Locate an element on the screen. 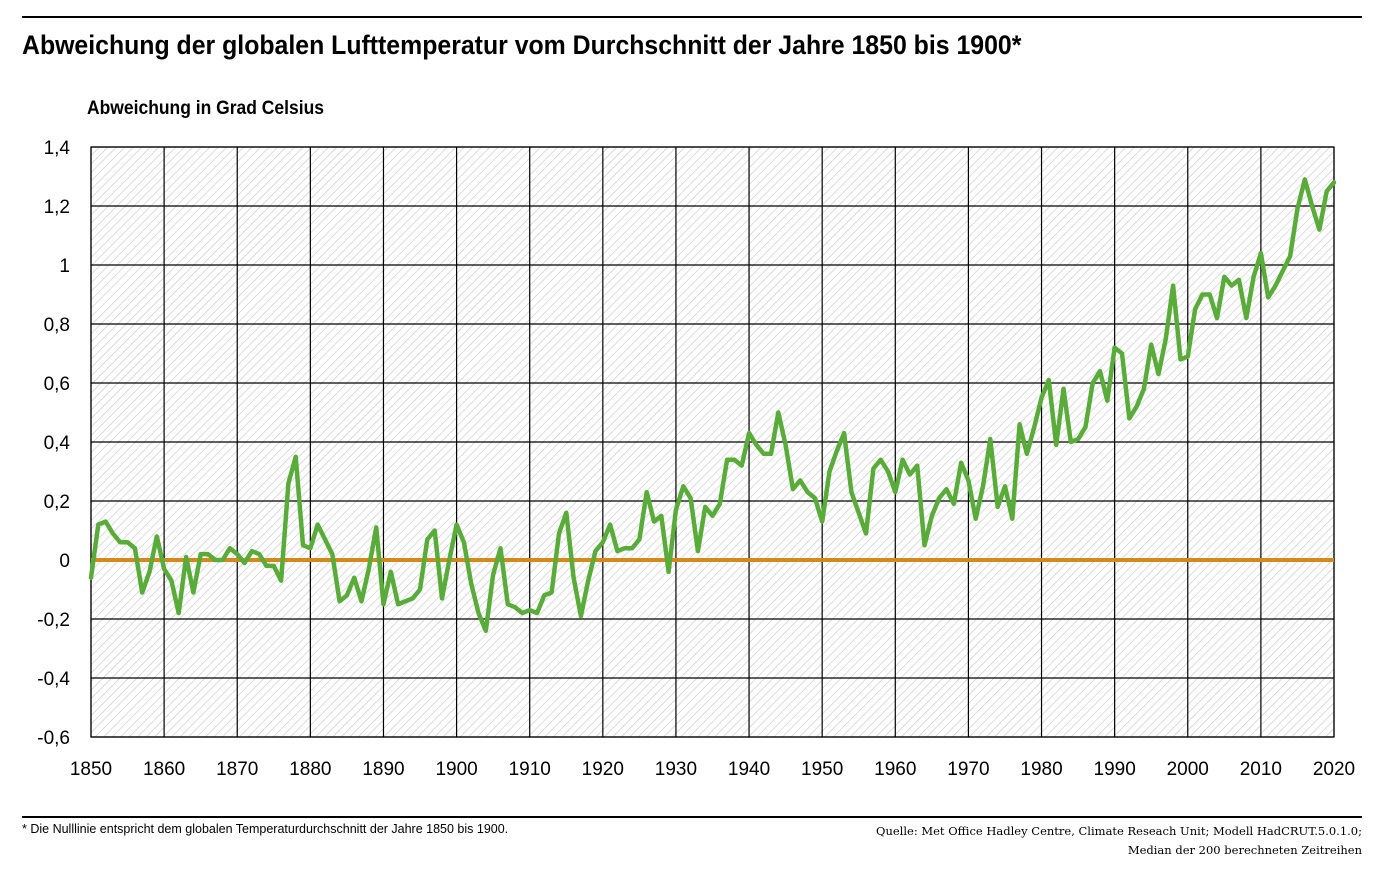  top-rule is located at coordinates (692, 17).